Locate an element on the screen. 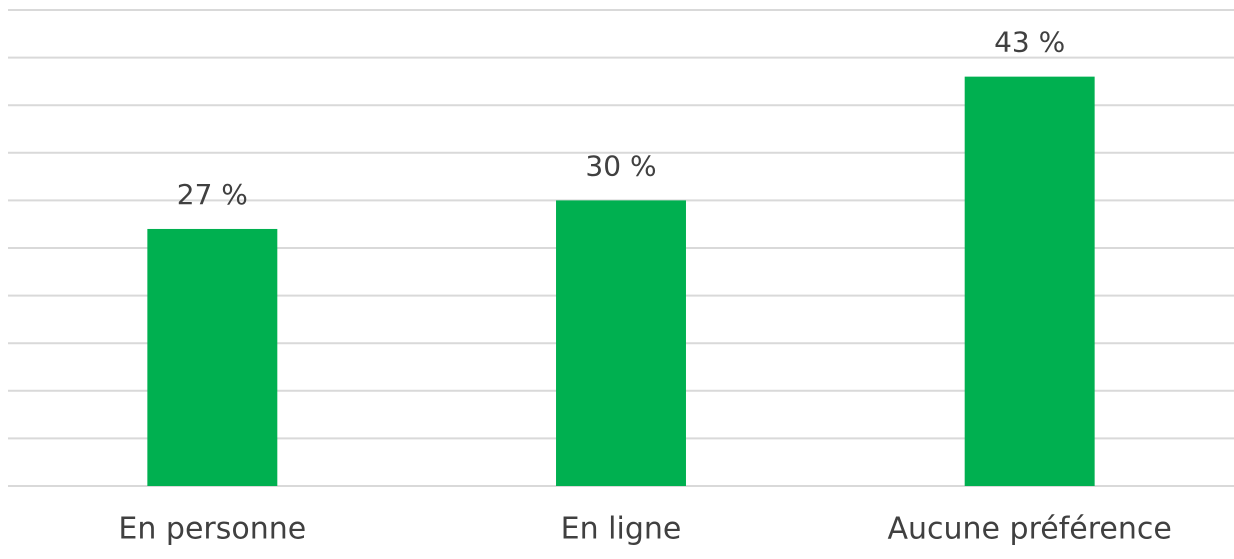 This screenshot has width=1234, height=559. value-label: 43 % is located at coordinates (1029, 42).